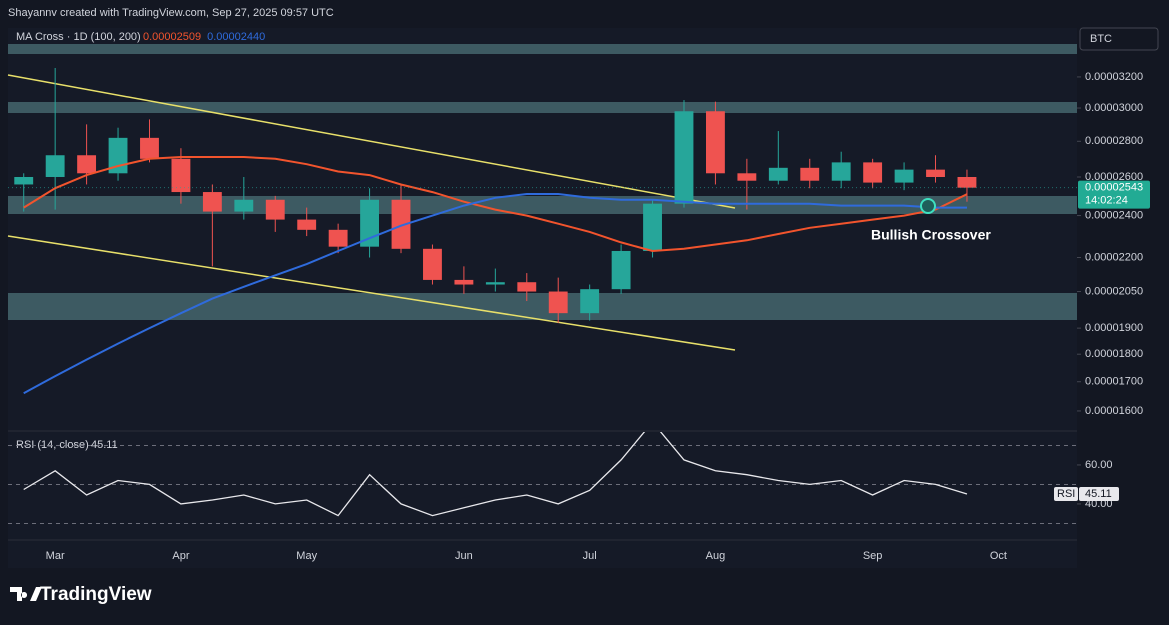 This screenshot has width=1169, height=625. I want to click on x-tick-label: Sep, so click(873, 556).